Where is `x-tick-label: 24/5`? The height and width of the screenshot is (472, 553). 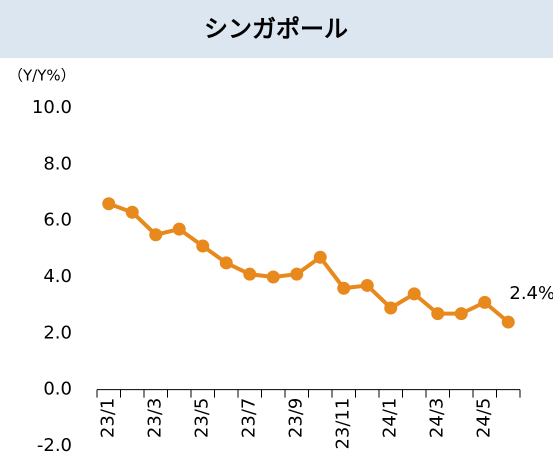
x-tick-label: 24/5 is located at coordinates (484, 418).